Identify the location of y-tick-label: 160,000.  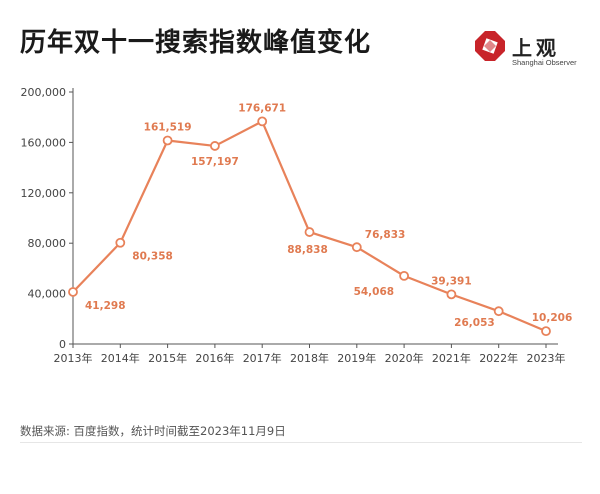
(44, 142).